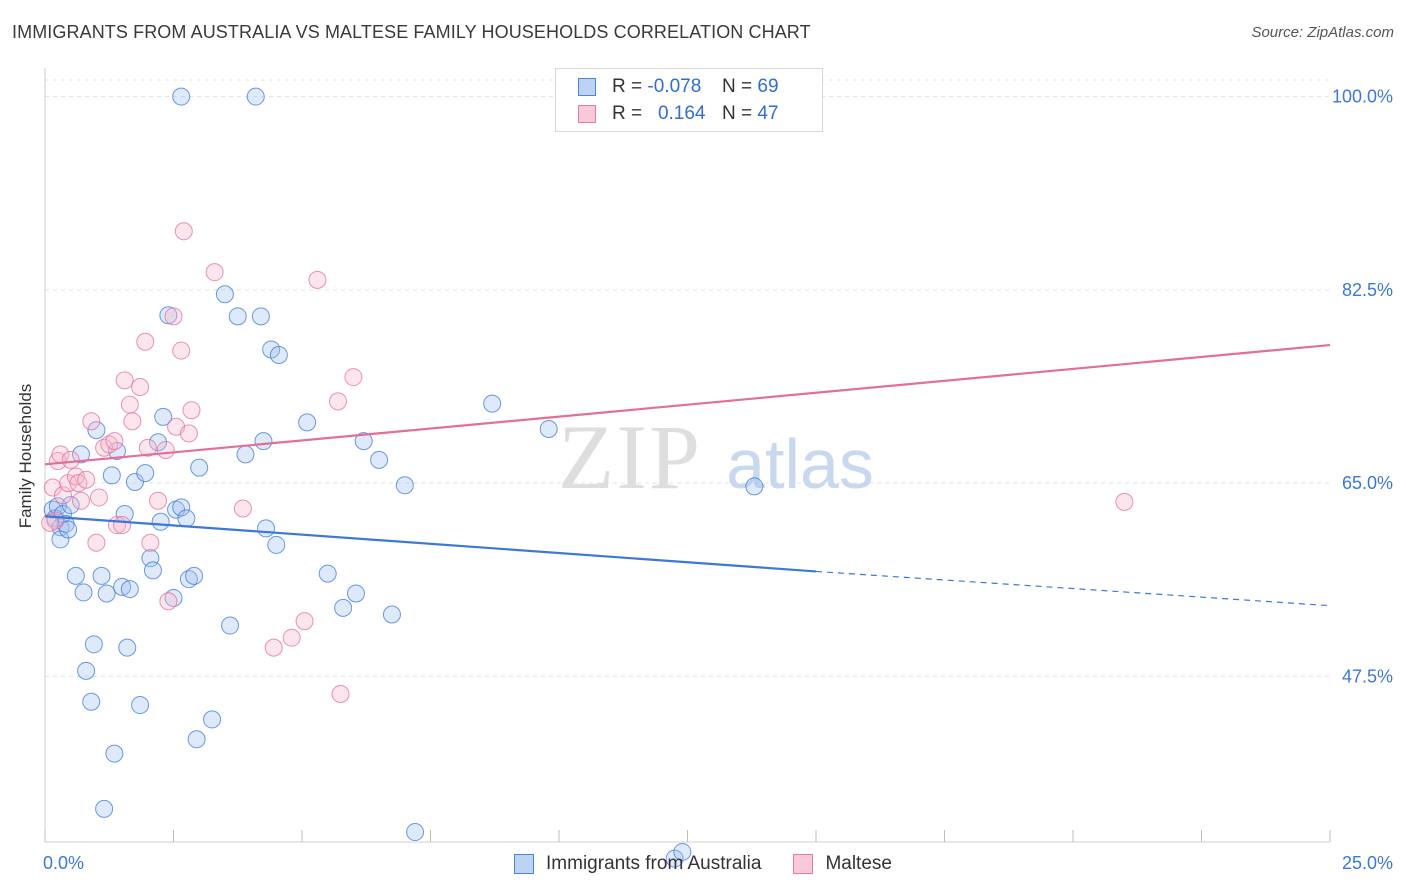 This screenshot has height=892, width=1406. What do you see at coordinates (587, 114) in the screenshot?
I see `legend-swatch-pink` at bounding box center [587, 114].